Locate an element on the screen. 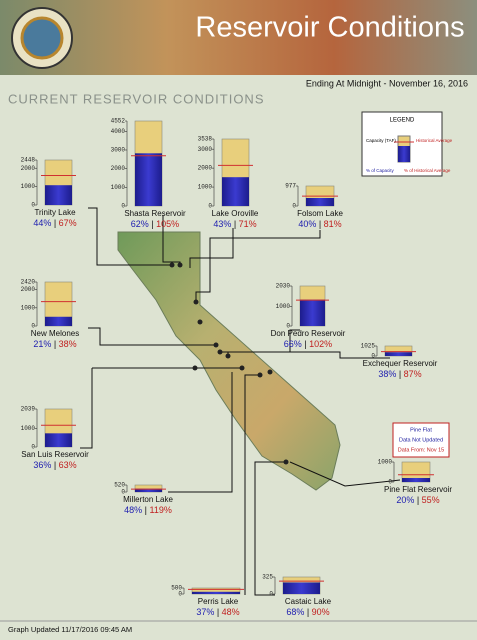 The width and height of the screenshot is (477, 640). reservoir-name: San Luis Reservoir is located at coordinates (55, 454).